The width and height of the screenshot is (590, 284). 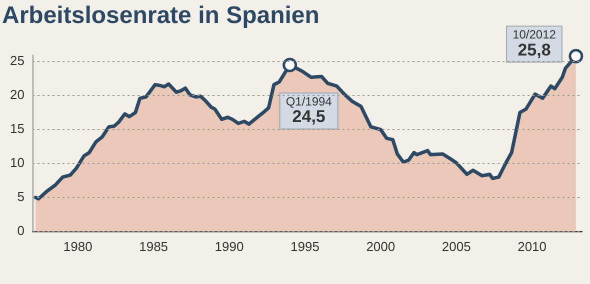 I want to click on y-tick-label: 15, so click(x=17, y=128).